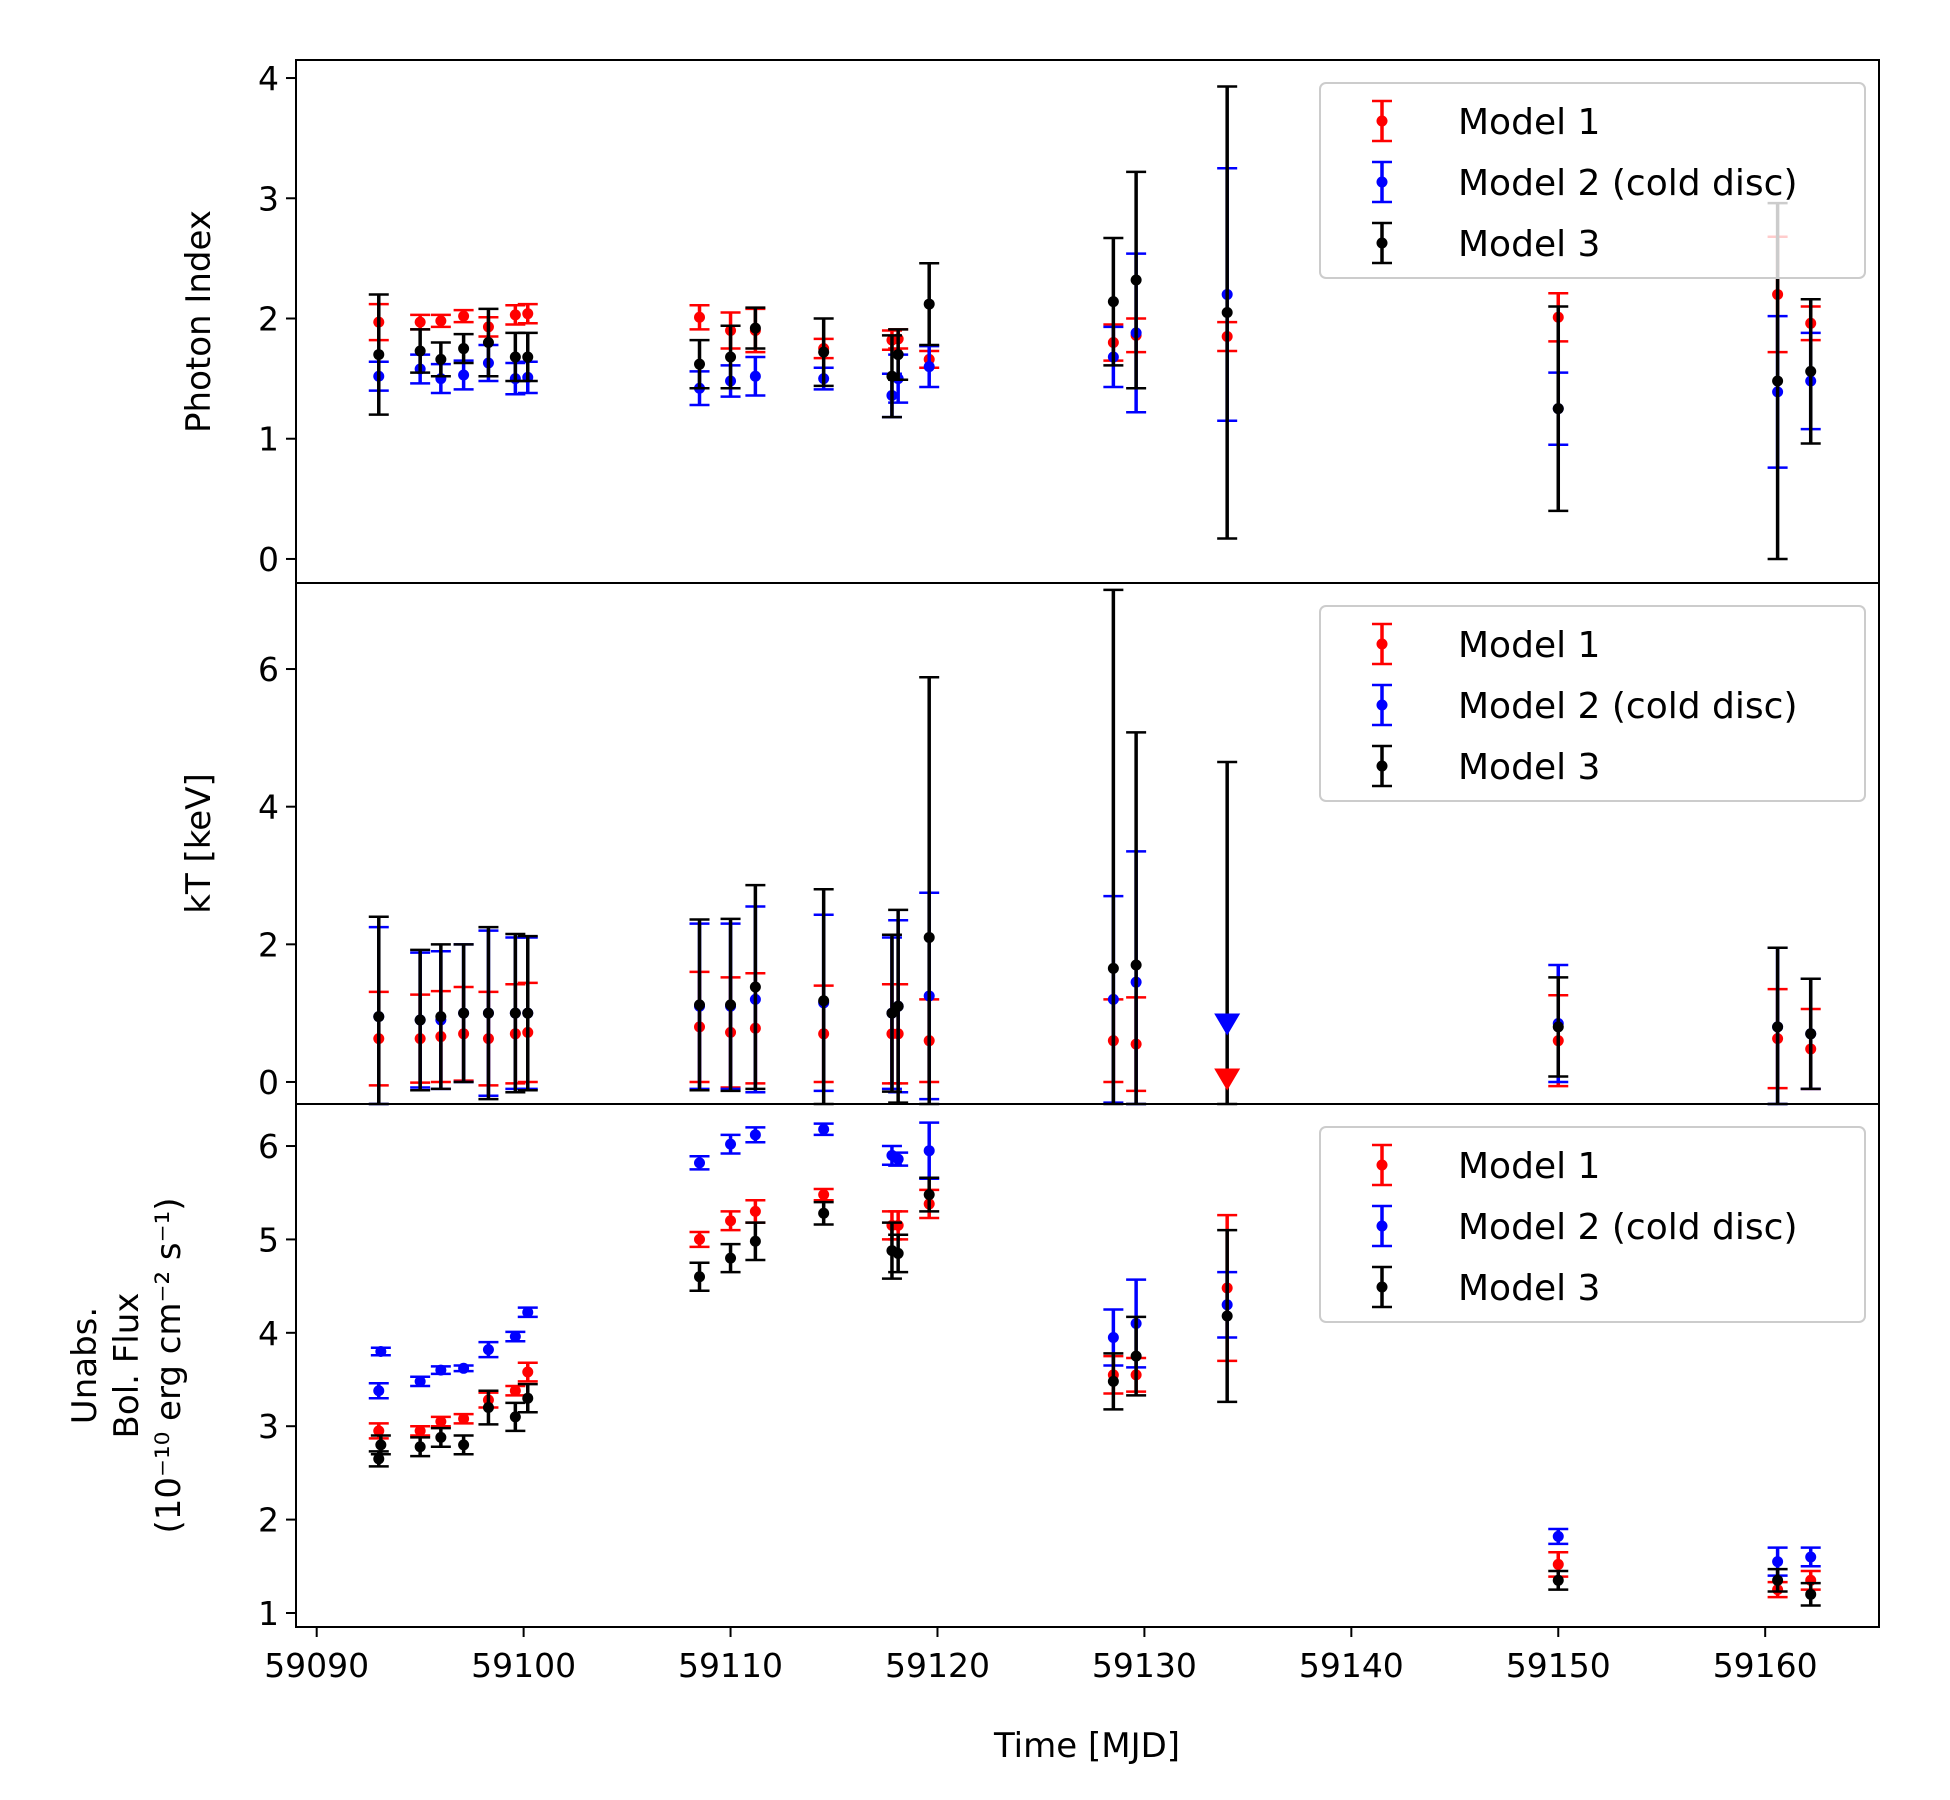  I want to click on y-tick-label: 5, so click(268, 1239).